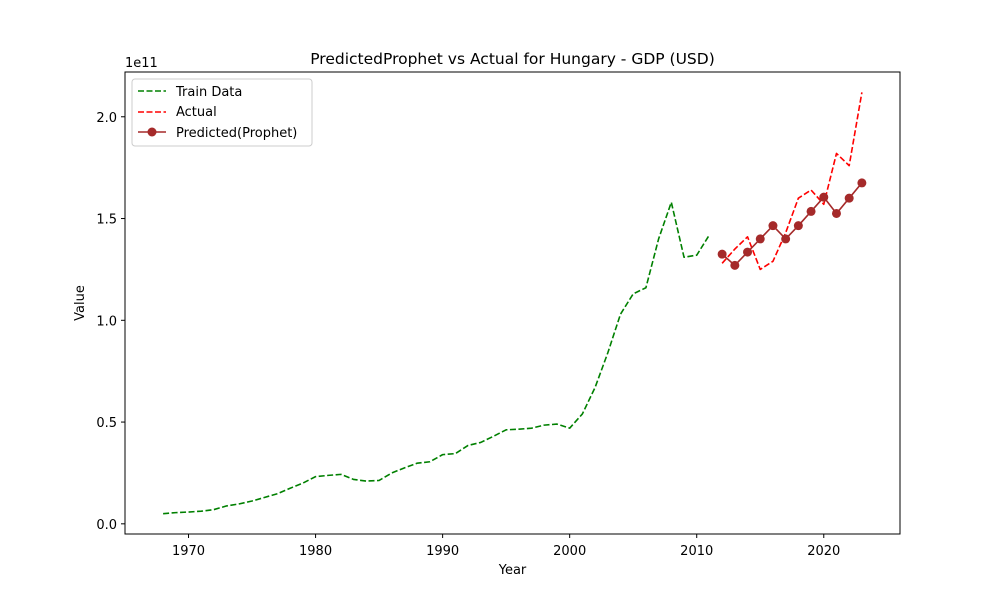 The image size is (1000, 600). Describe the element at coordinates (106, 118) in the screenshot. I see `y-tick-label: 2.0` at that location.